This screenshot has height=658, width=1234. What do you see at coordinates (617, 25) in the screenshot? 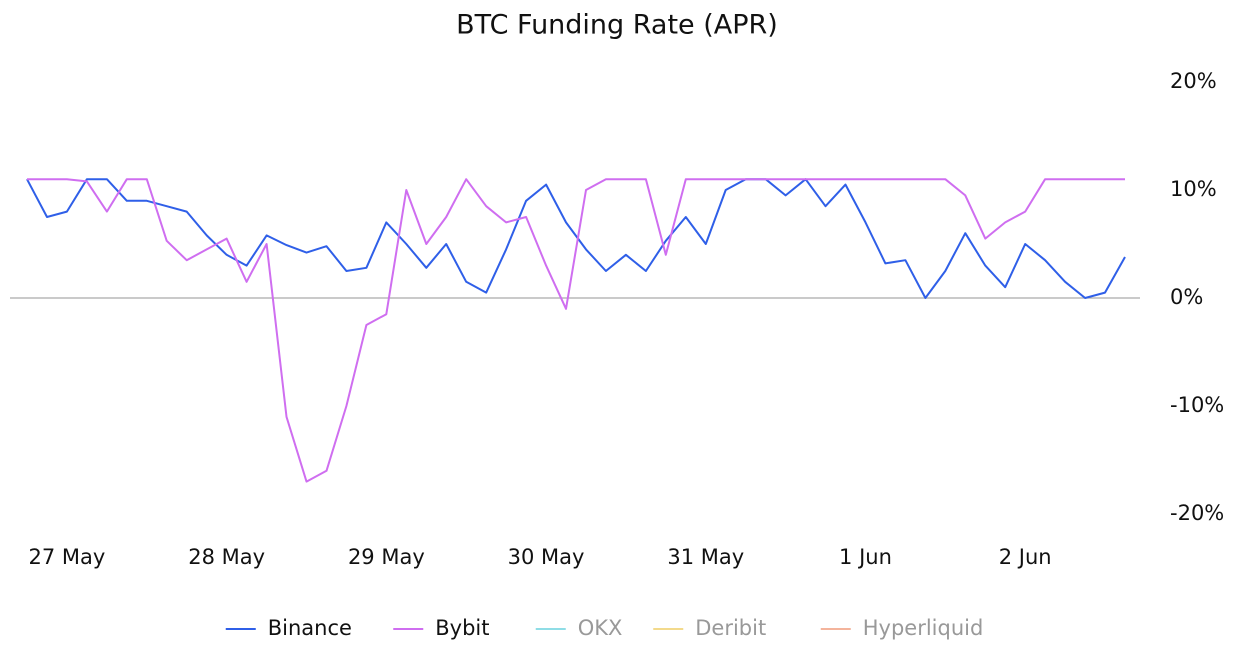
I see `chart-title: BTC Funding Rate (APR)` at bounding box center [617, 25].